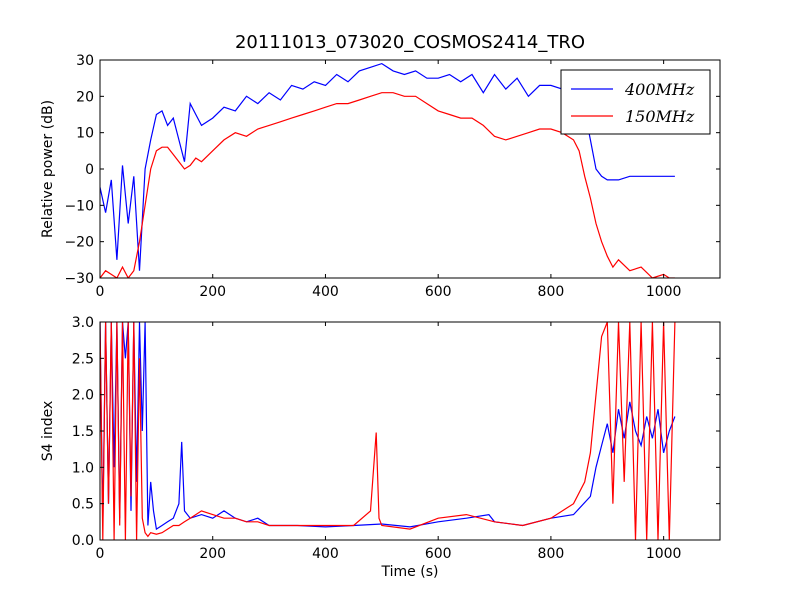 This screenshot has width=800, height=600. I want to click on y-tick-label: 2.5, so click(83, 359).